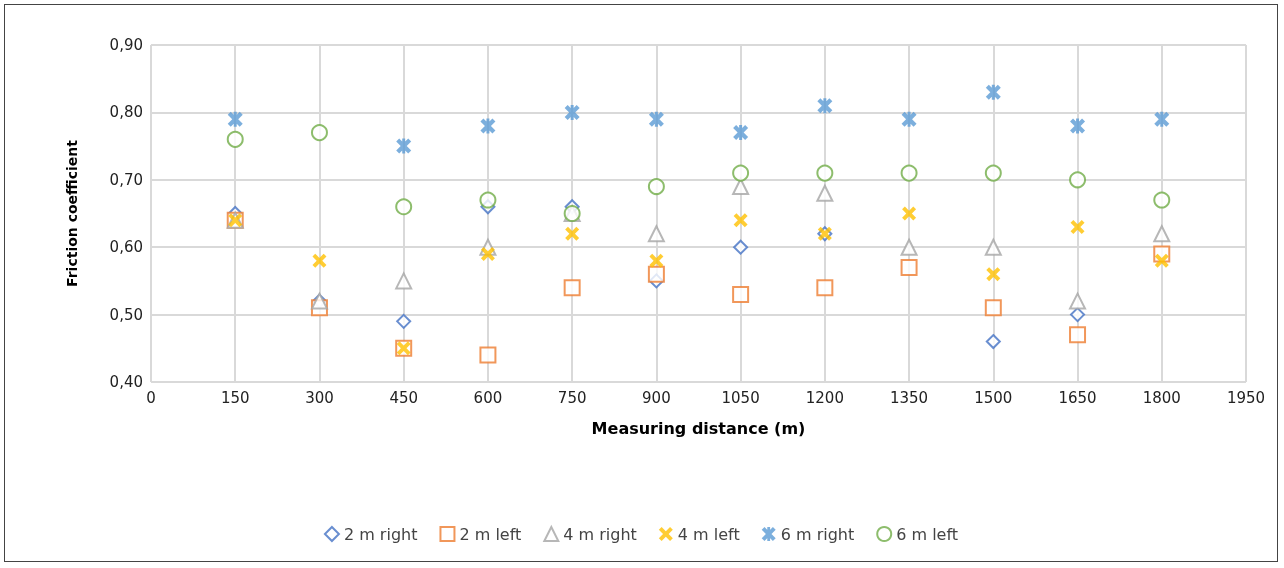 The width and height of the screenshot is (1284, 568). I want to click on legend-label: 6 m left, so click(927, 534).